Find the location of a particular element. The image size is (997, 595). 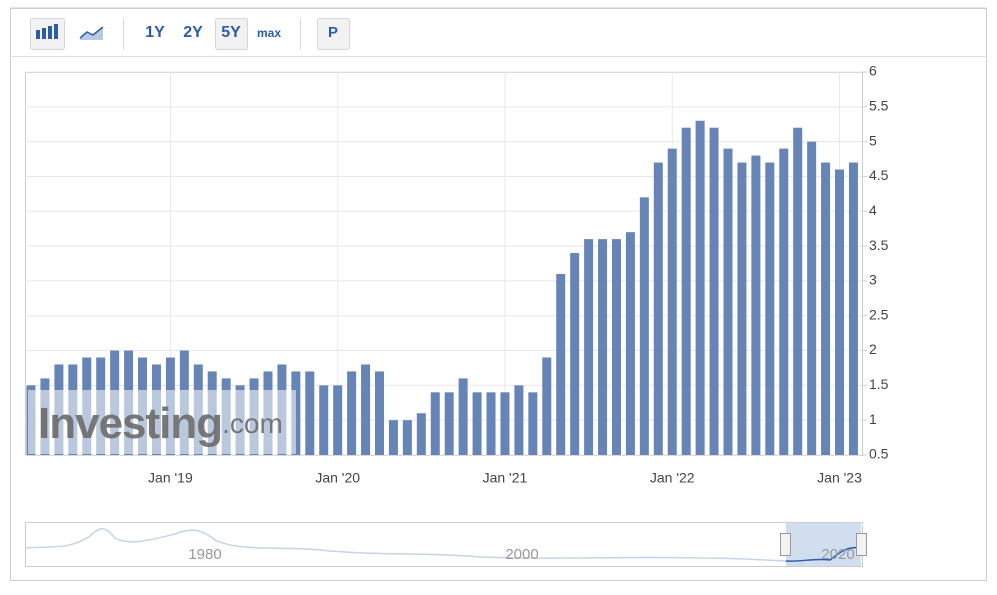

x-tick-label: Jan '19 is located at coordinates (170, 478).